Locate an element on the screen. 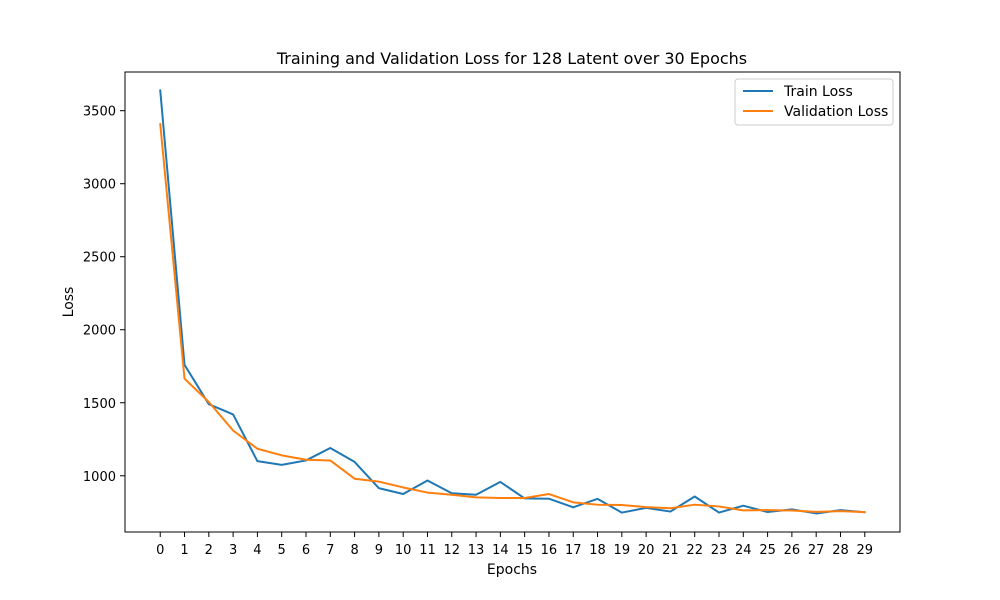 This screenshot has height=600, width=1000. y-tick-label: 1500 is located at coordinates (99, 404).